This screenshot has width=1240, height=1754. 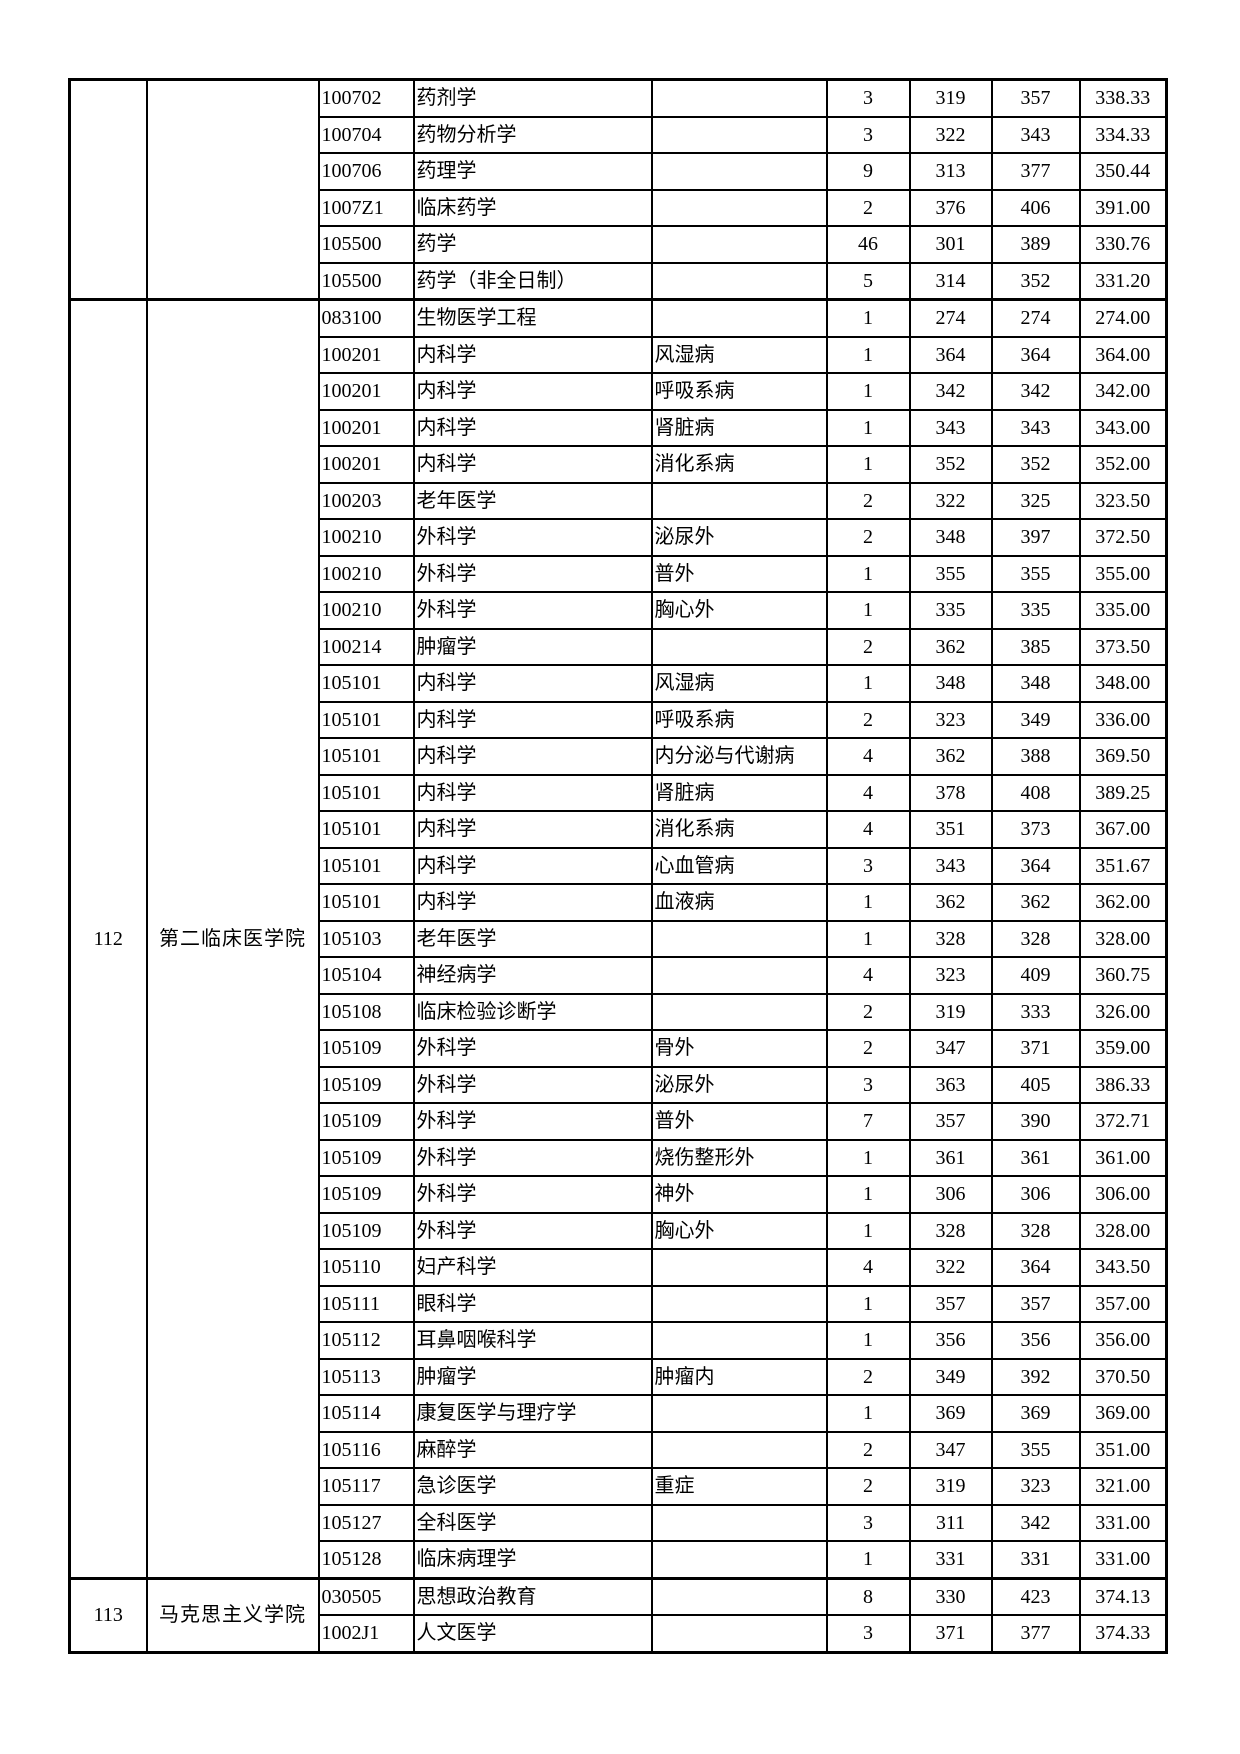 I want to click on table-row: 105110 妇产科学 4 322 364 343.50, so click(x=619, y=1267).